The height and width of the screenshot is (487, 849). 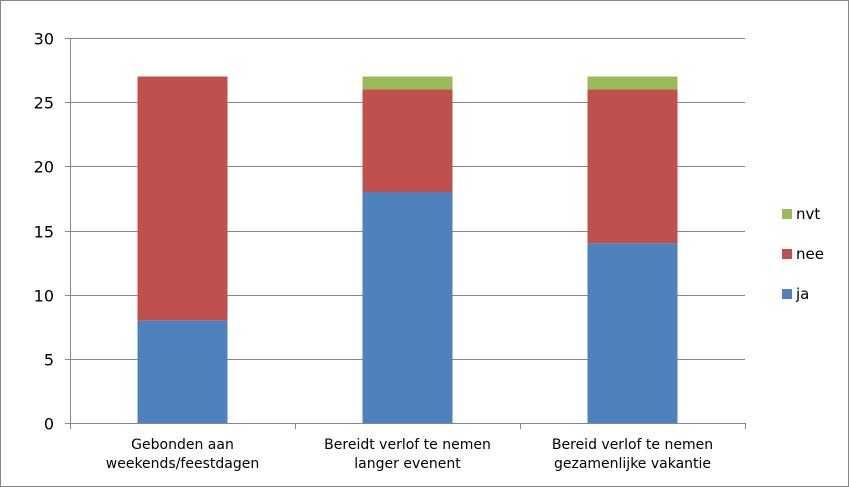 What do you see at coordinates (787, 254) in the screenshot?
I see `legend-swatch-nee` at bounding box center [787, 254].